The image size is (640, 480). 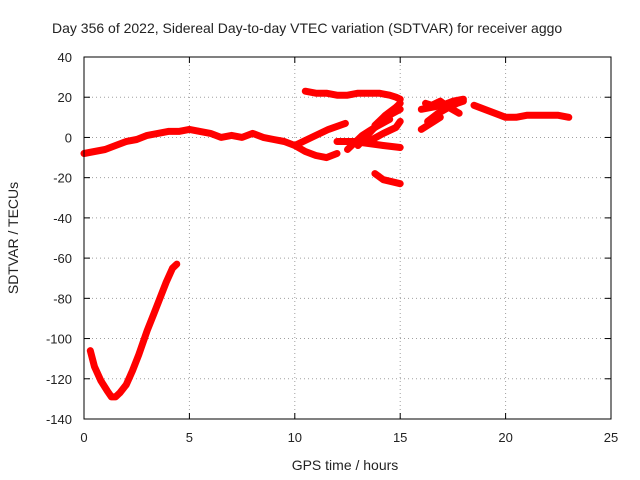 I want to click on series-arc-17c, so click(x=430, y=123).